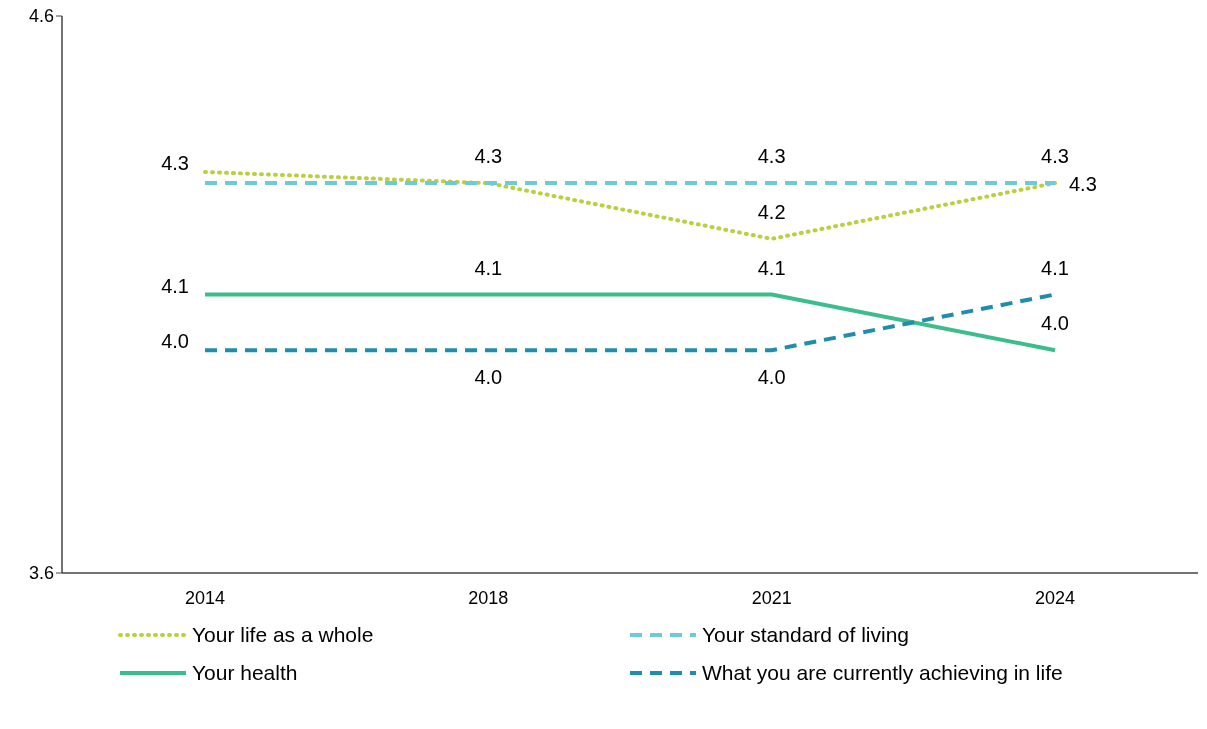 The width and height of the screenshot is (1207, 729). I want to click on x-tick-label: 2018, so click(488, 597).